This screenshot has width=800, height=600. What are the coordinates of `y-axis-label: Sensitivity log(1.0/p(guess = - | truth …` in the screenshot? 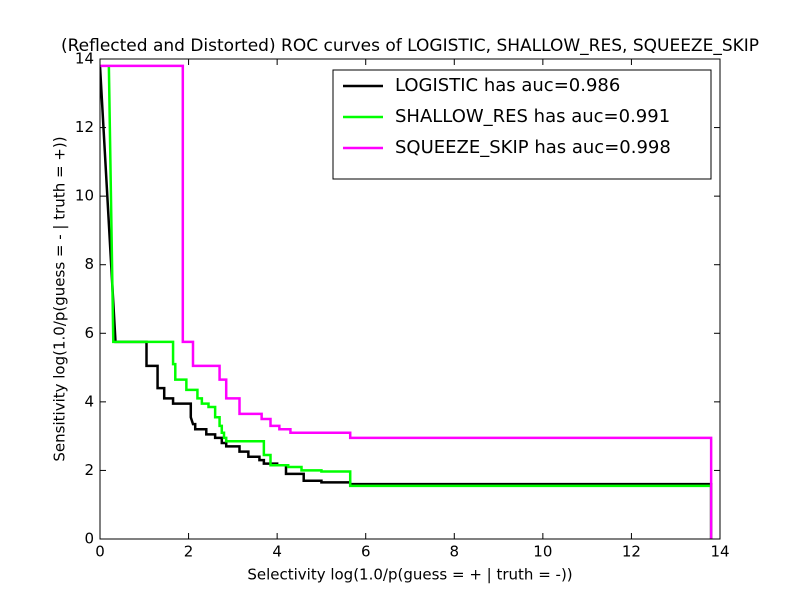 It's located at (60, 298).